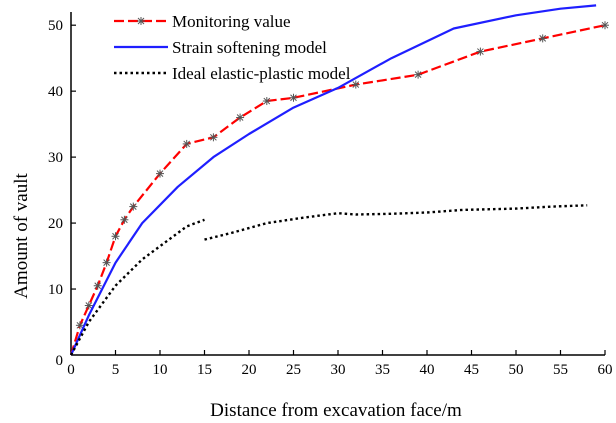 This screenshot has width=616, height=423. I want to click on y-axis-title: Amount of vault, so click(21, 235).